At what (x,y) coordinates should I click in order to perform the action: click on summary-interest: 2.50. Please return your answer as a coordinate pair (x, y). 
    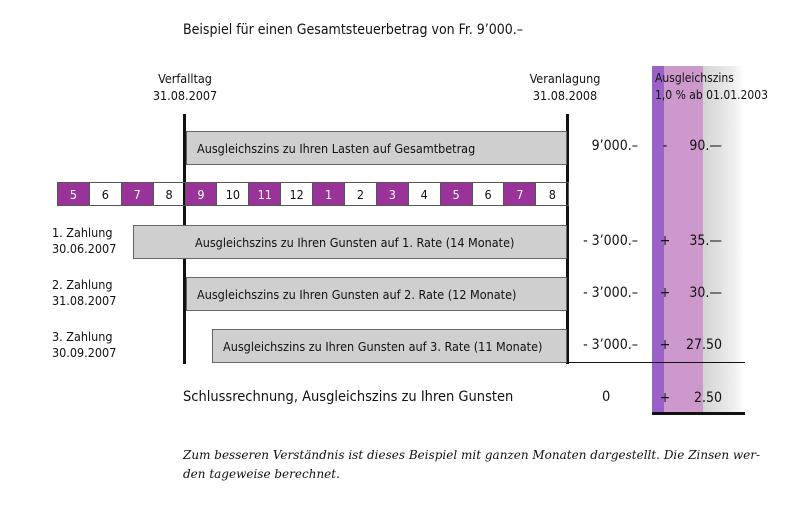
    Looking at the image, I should click on (707, 398).